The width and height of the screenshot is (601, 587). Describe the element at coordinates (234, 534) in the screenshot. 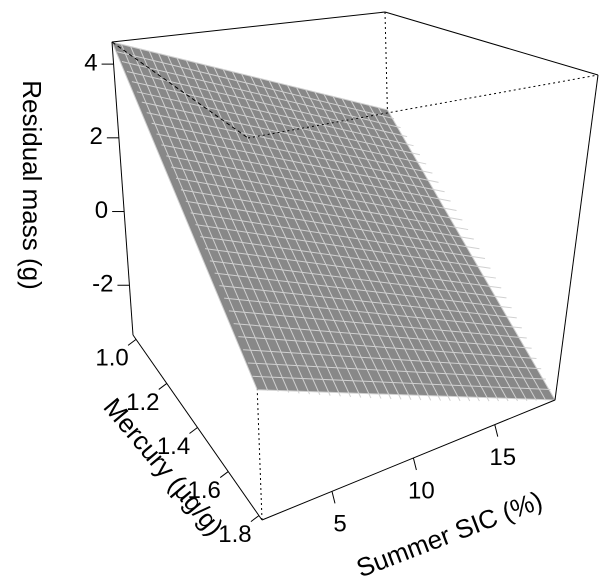

I see `y-tick-label: 1.8` at that location.